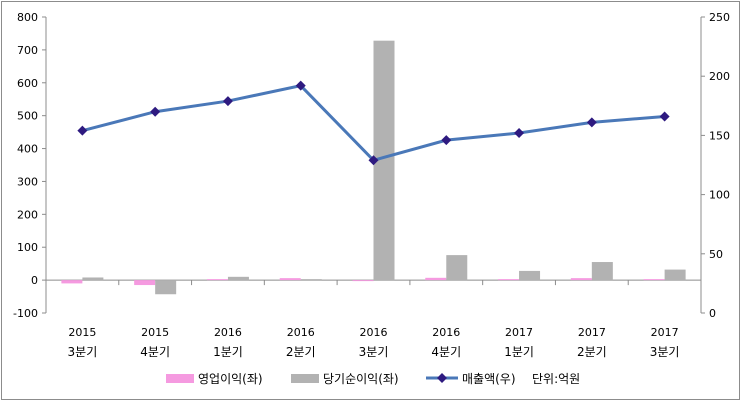  Describe the element at coordinates (27, 181) in the screenshot. I see `y-left-tick-label: 300` at that location.